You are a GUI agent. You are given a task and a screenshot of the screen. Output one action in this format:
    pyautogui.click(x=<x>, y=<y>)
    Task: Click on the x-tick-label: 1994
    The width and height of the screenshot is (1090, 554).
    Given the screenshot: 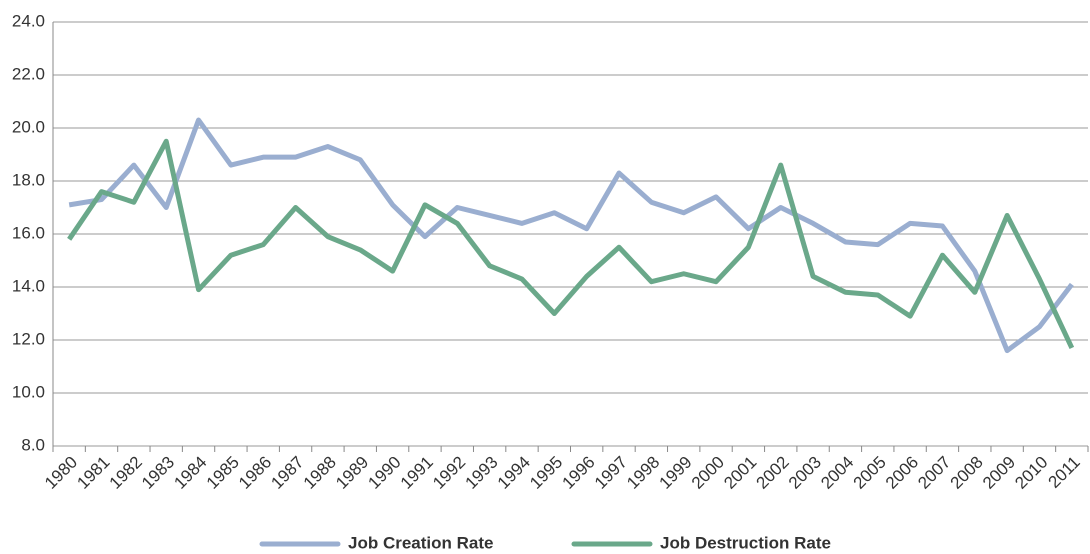 What is the action you would take?
    pyautogui.click(x=514, y=473)
    